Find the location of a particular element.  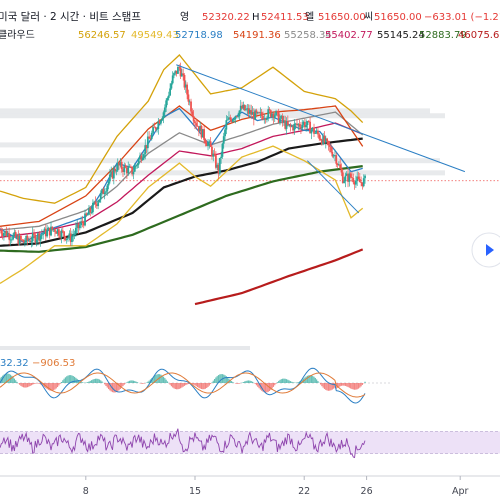

close-value: 51650.00 is located at coordinates (398, 17).